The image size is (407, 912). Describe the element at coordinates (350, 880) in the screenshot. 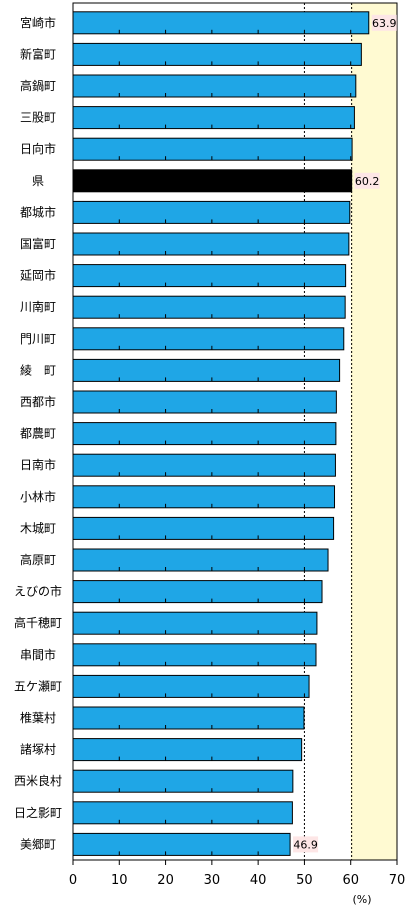

I see `x-tick-label: 60` at that location.